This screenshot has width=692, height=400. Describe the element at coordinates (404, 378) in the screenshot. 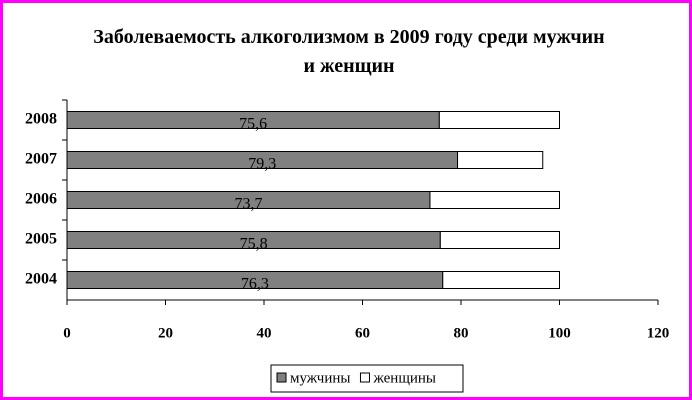

I see `legend-label: женщины` at that location.